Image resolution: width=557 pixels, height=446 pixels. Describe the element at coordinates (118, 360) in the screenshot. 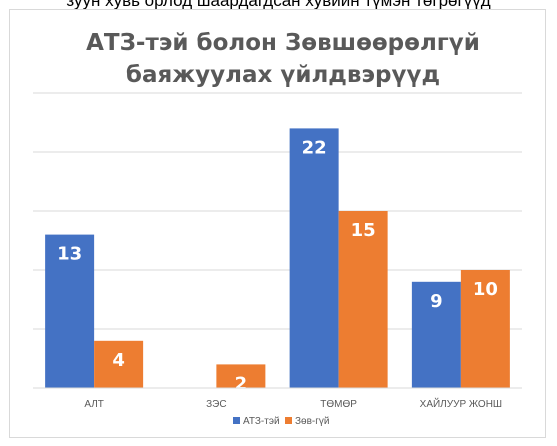

I see `data-label: 4` at that location.